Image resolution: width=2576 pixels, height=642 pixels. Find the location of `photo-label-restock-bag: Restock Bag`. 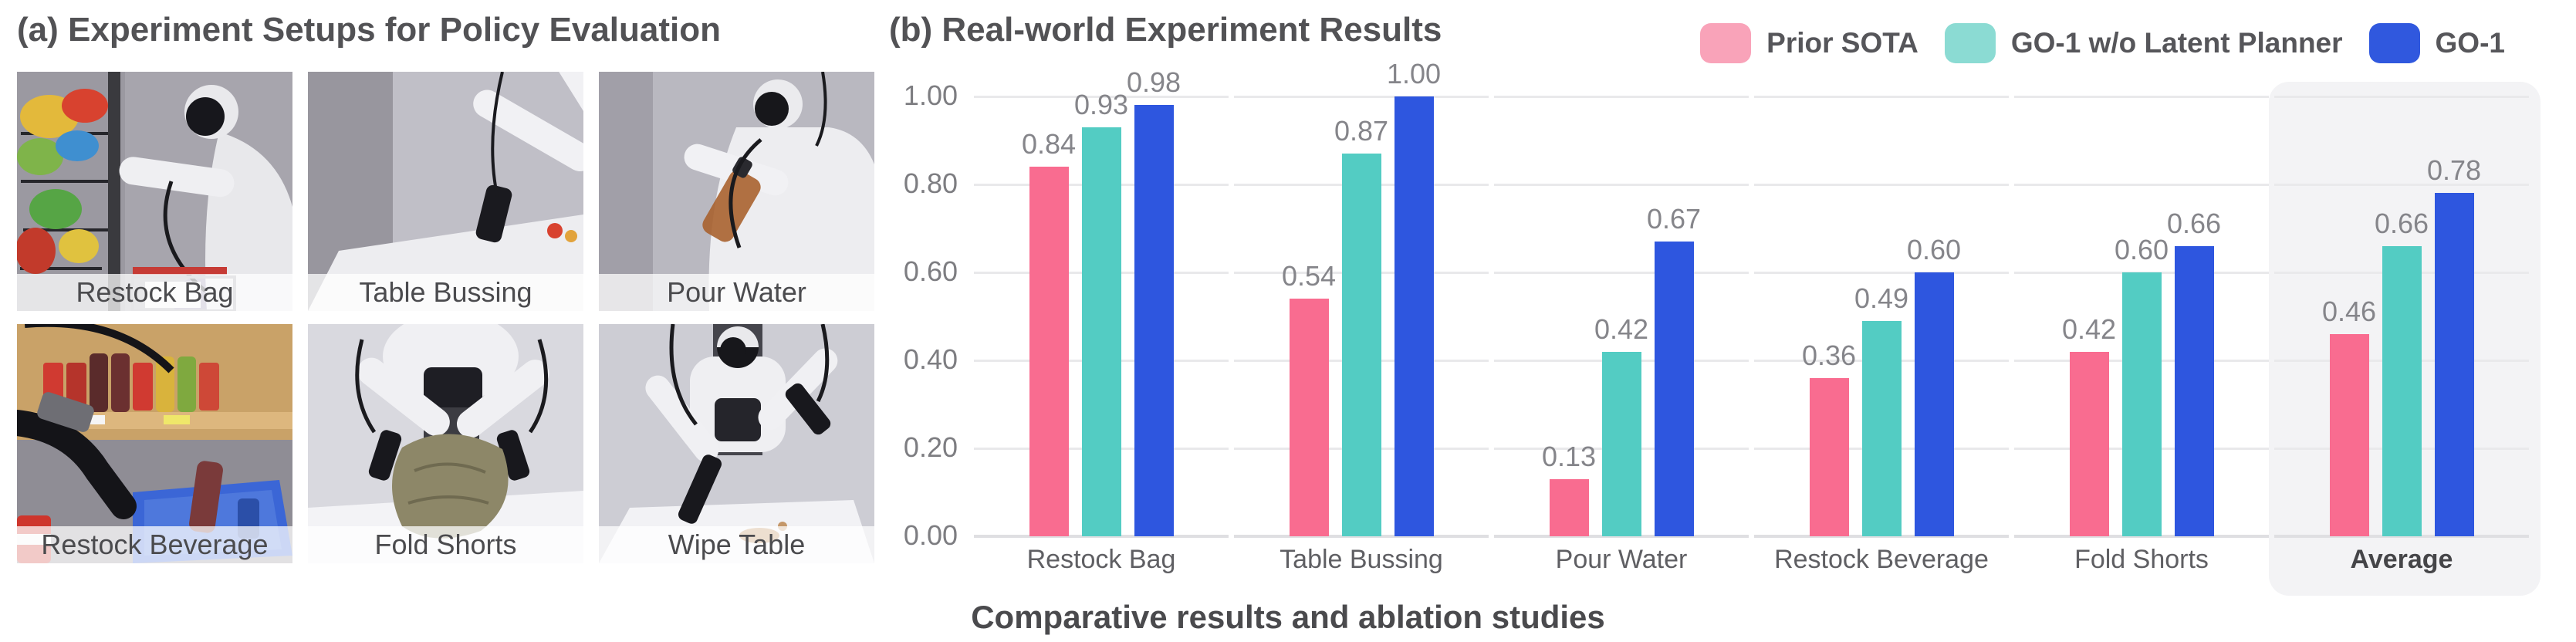

photo-label-restock-bag: Restock Bag is located at coordinates (154, 292).